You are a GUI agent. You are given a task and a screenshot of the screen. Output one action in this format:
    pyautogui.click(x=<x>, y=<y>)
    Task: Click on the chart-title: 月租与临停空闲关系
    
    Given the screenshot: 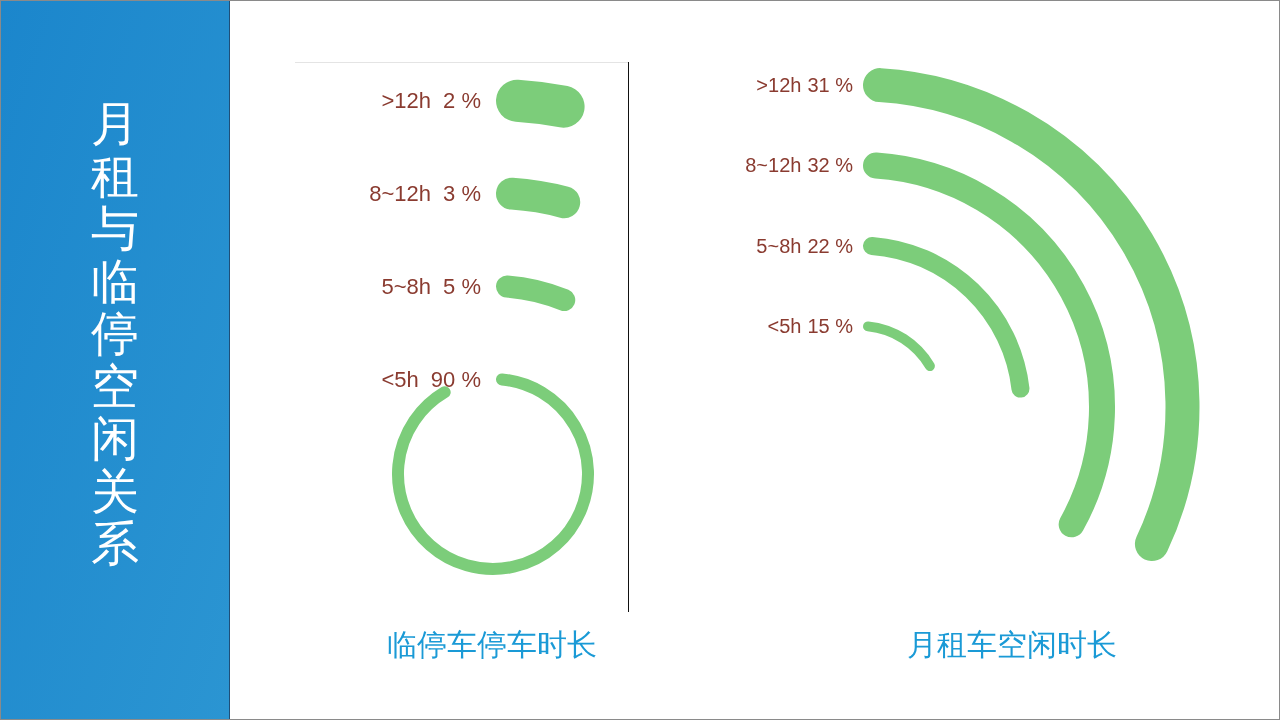 What is the action you would take?
    pyautogui.click(x=115, y=333)
    